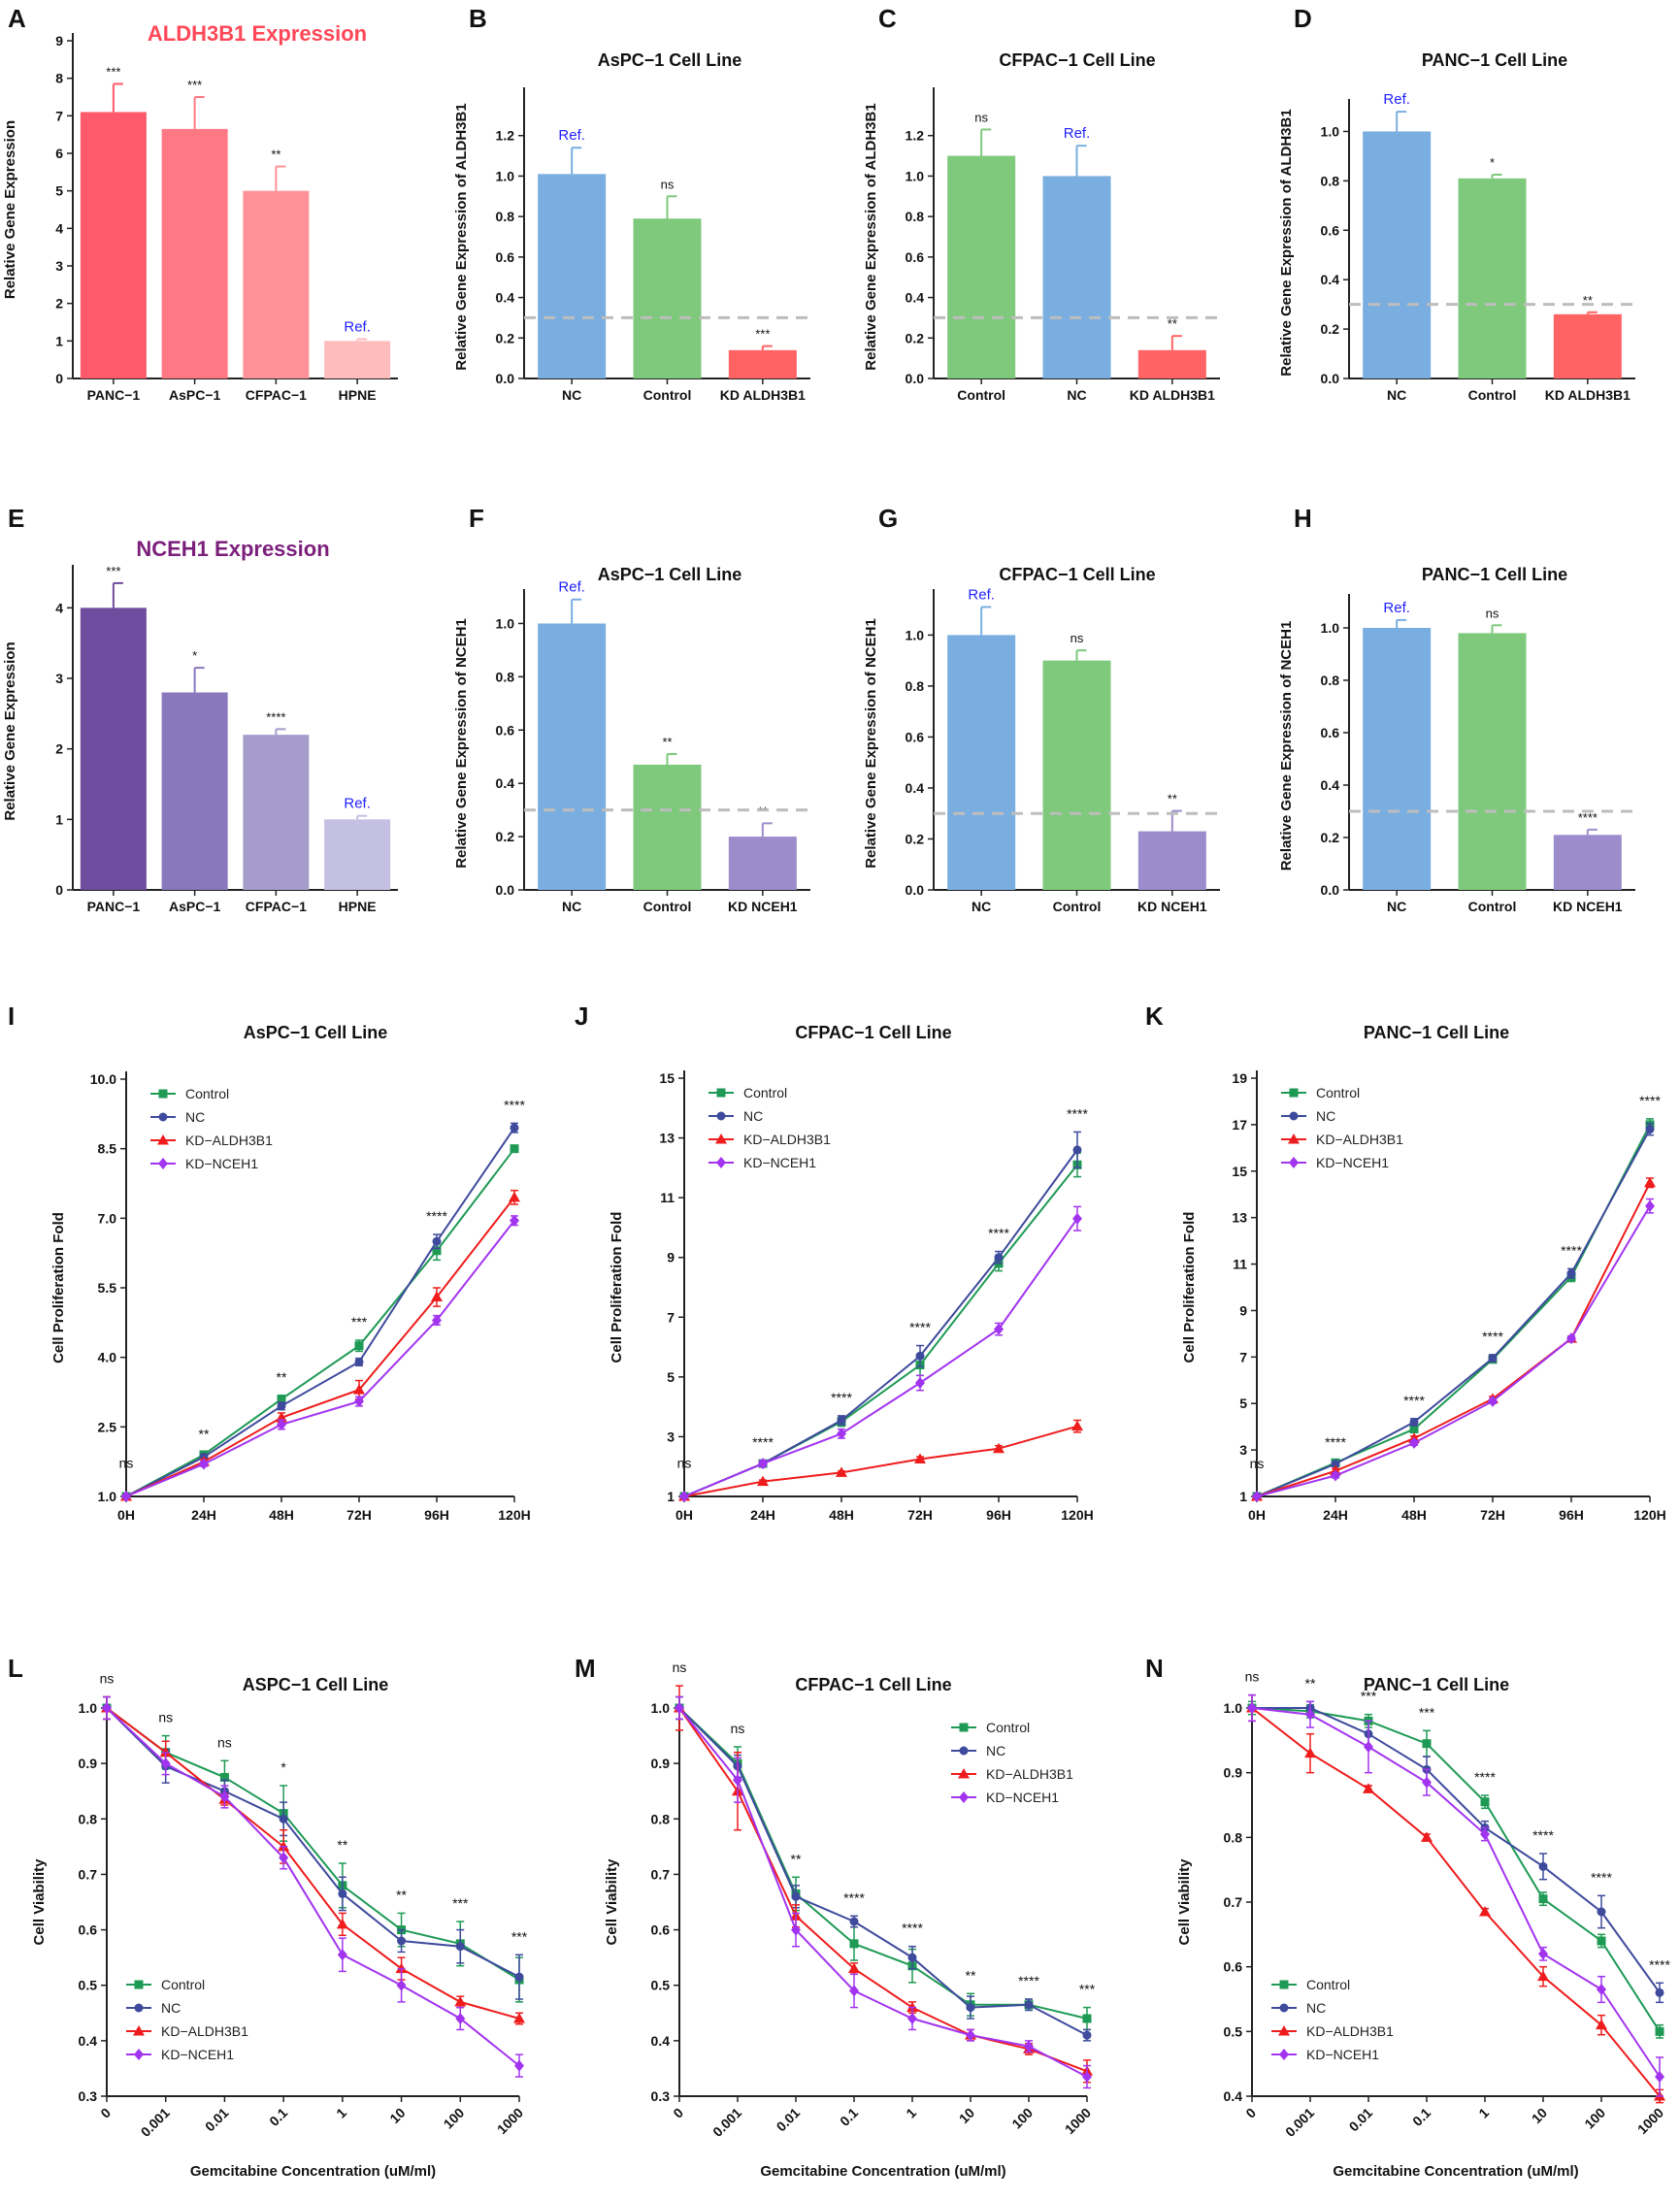 This screenshot has width=1680, height=2201. Describe the element at coordinates (888, 519) in the screenshot. I see `panel-letter: G` at that location.